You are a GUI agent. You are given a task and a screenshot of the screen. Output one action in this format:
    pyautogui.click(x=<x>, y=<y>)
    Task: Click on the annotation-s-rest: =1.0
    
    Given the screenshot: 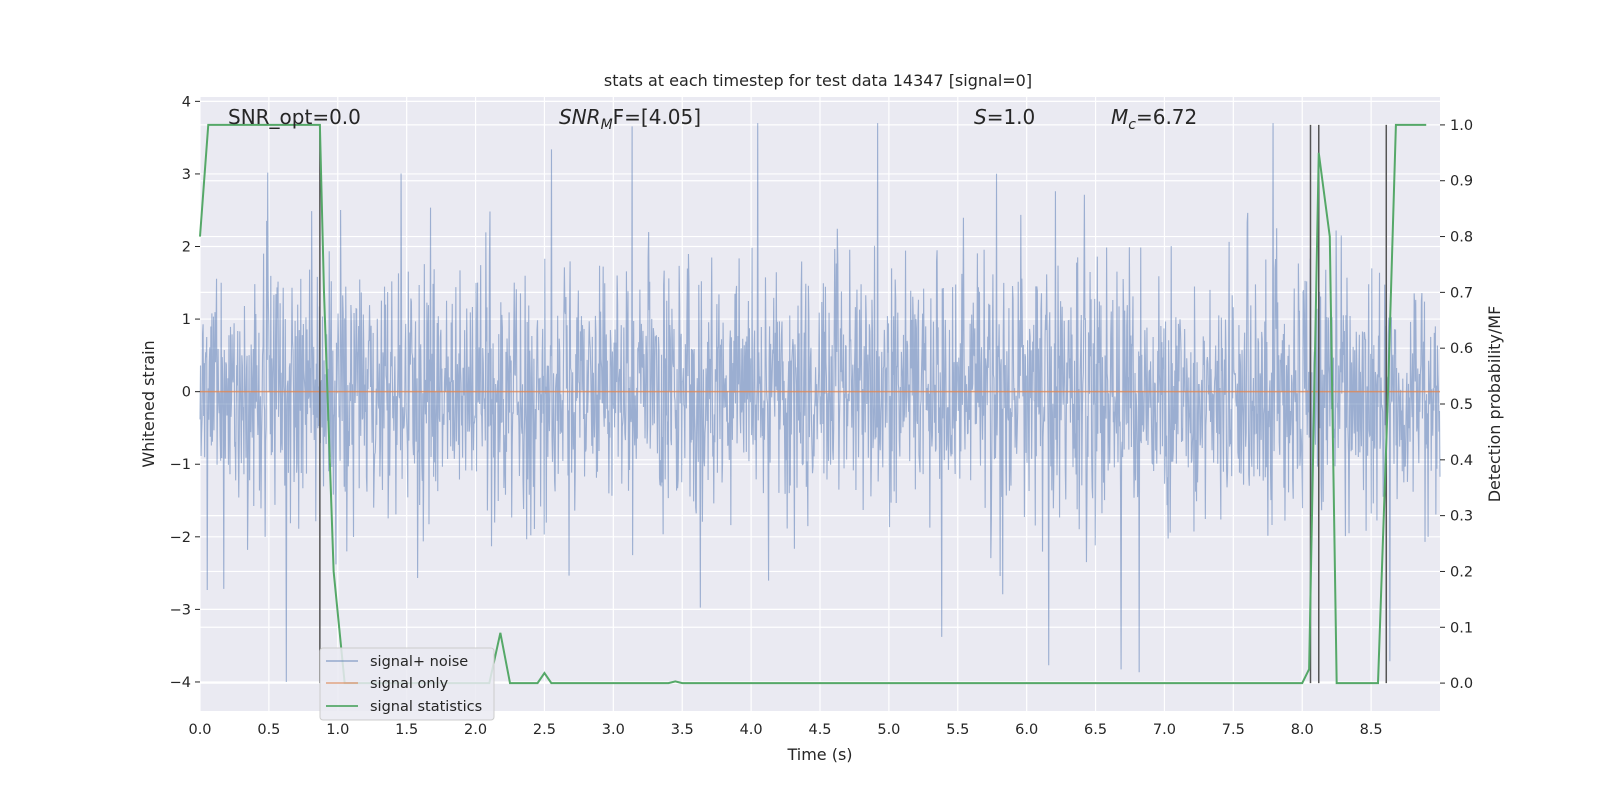 What is the action you would take?
    pyautogui.click(x=1011, y=117)
    